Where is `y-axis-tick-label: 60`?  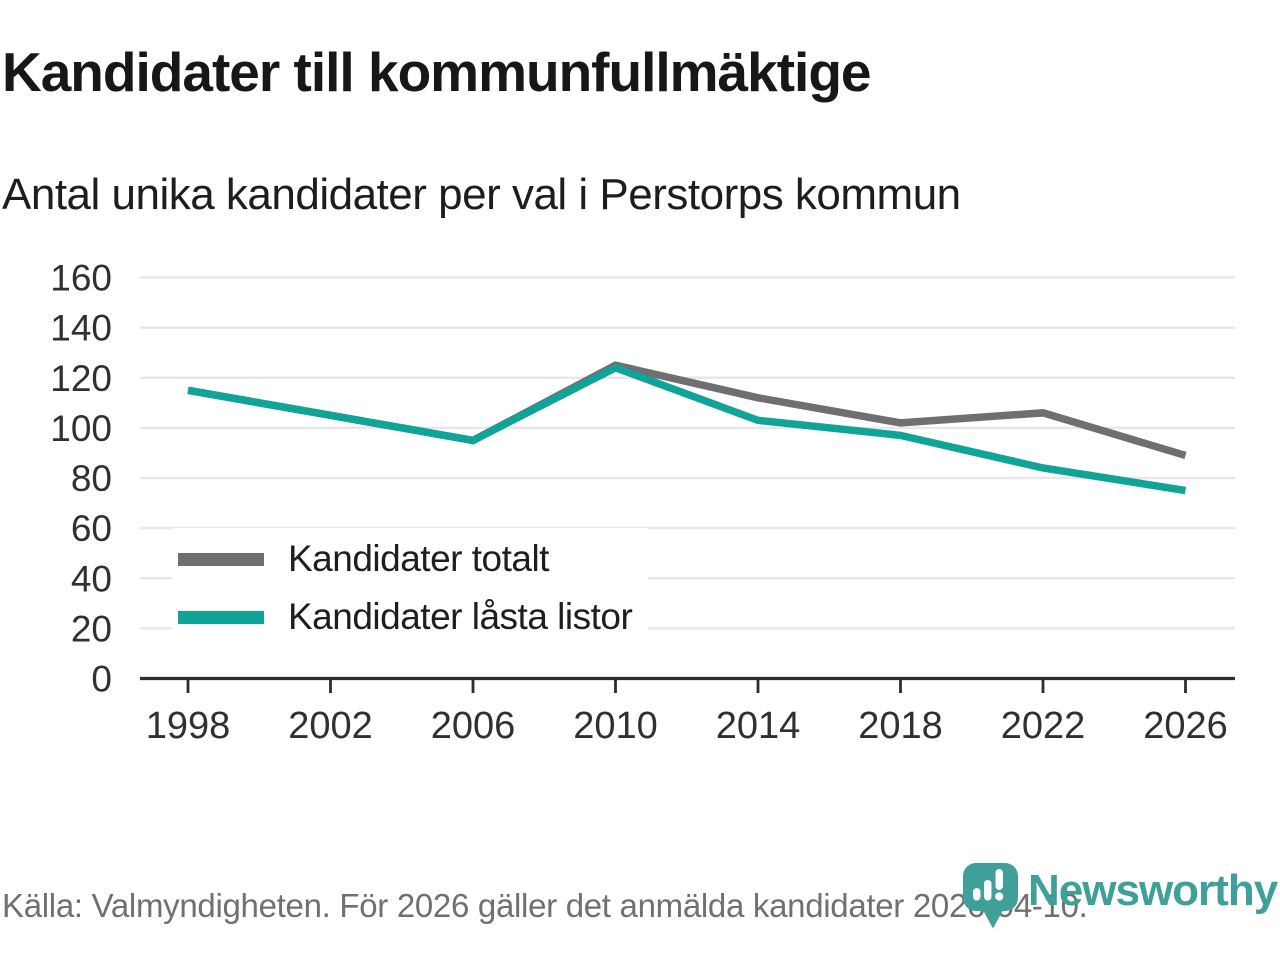
y-axis-tick-label: 60 is located at coordinates (91, 528).